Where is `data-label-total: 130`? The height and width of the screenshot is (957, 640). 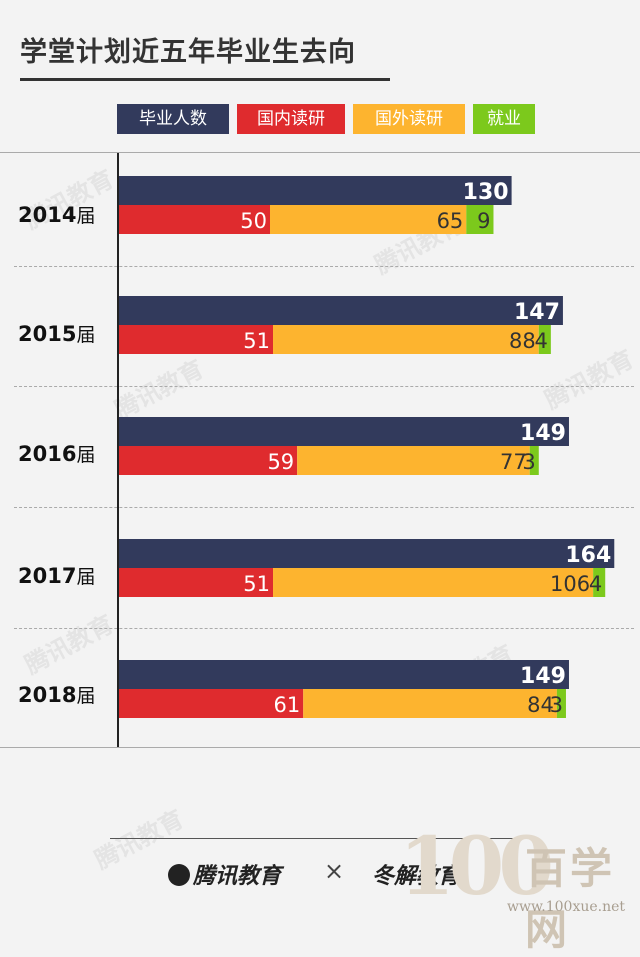 data-label-total: 130 is located at coordinates (486, 192).